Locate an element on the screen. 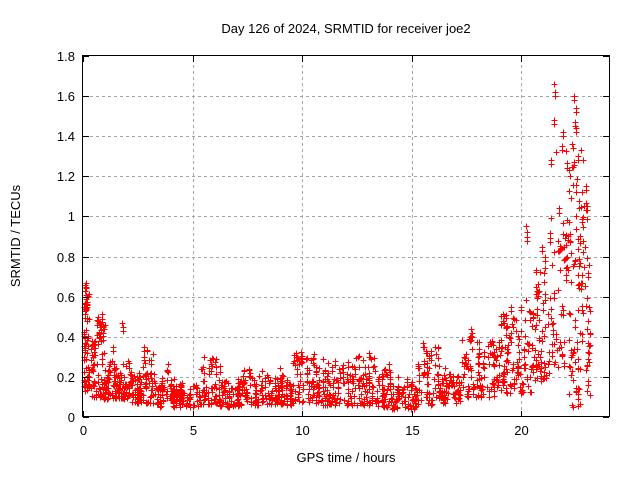  y-tick-label: 1.4 is located at coordinates (66, 136).